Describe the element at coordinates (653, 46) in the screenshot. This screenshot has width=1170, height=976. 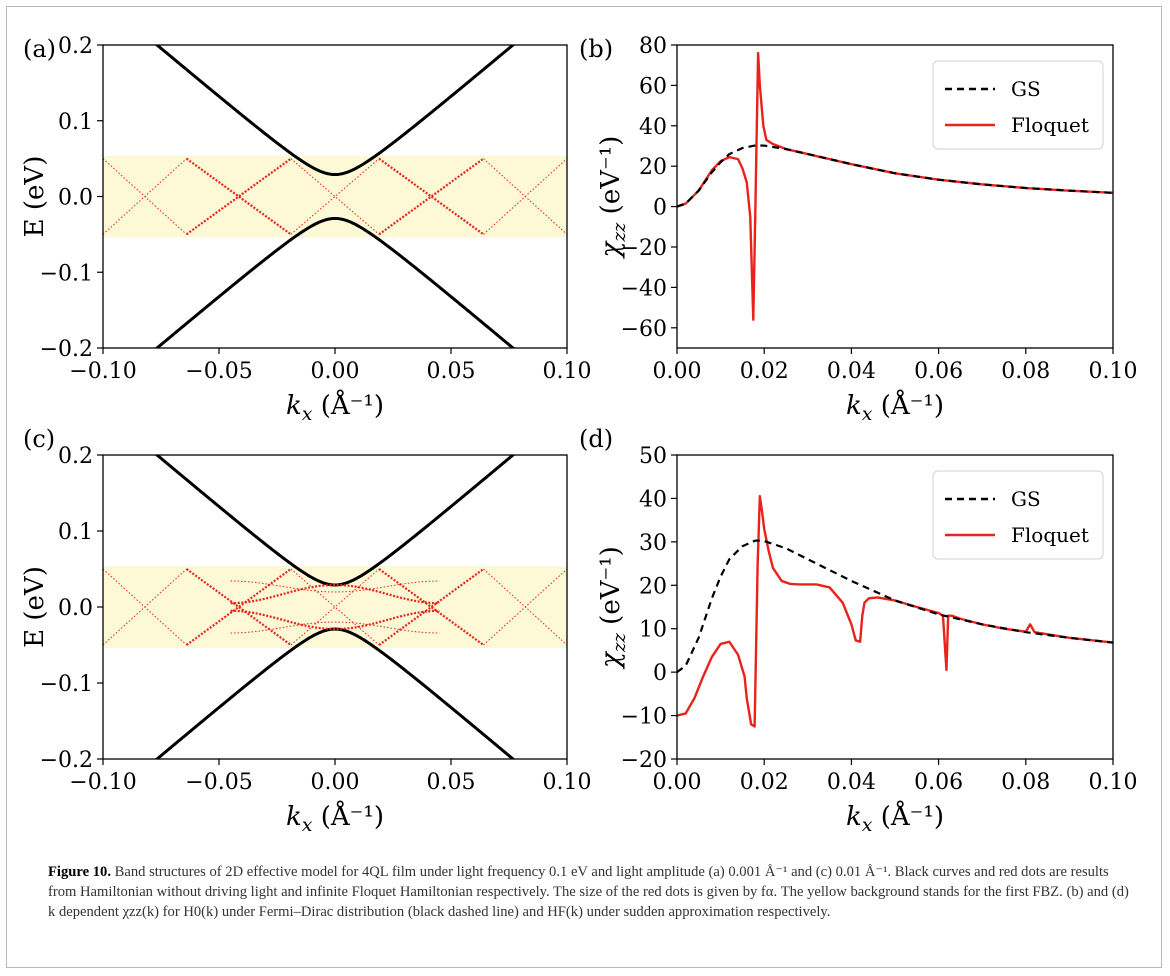
I see `y-tick-label: 80` at that location.